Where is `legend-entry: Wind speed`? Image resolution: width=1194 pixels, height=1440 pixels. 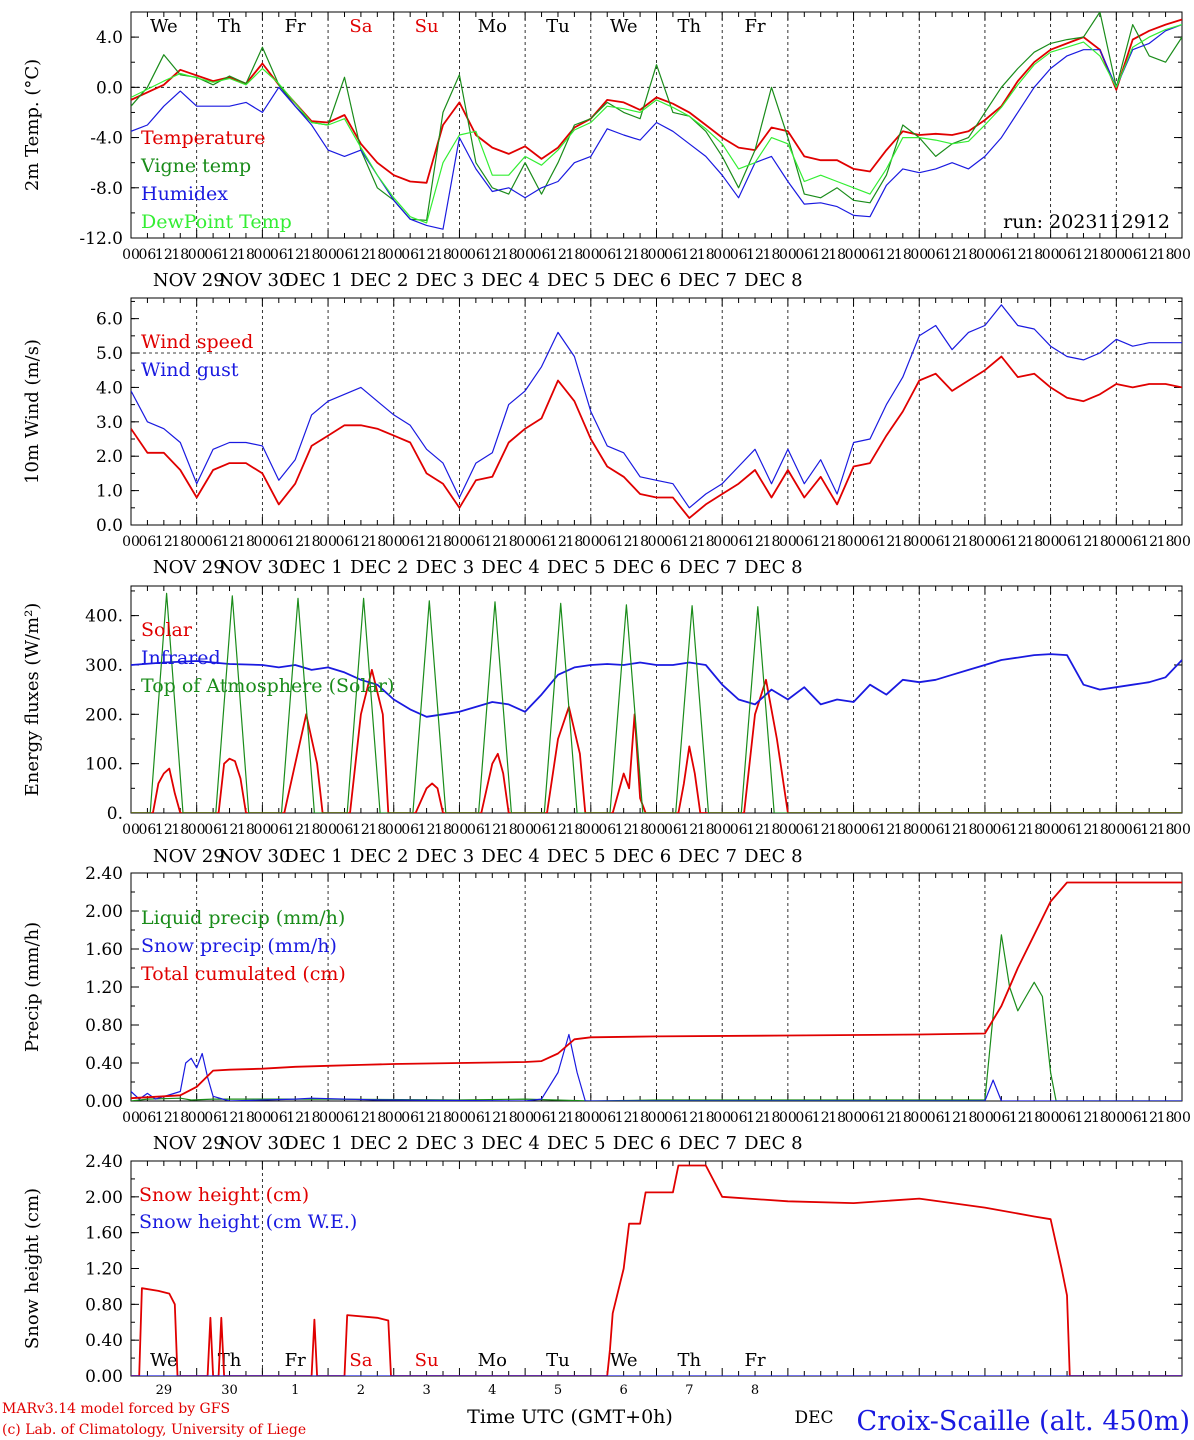 legend-entry: Wind speed is located at coordinates (197, 342).